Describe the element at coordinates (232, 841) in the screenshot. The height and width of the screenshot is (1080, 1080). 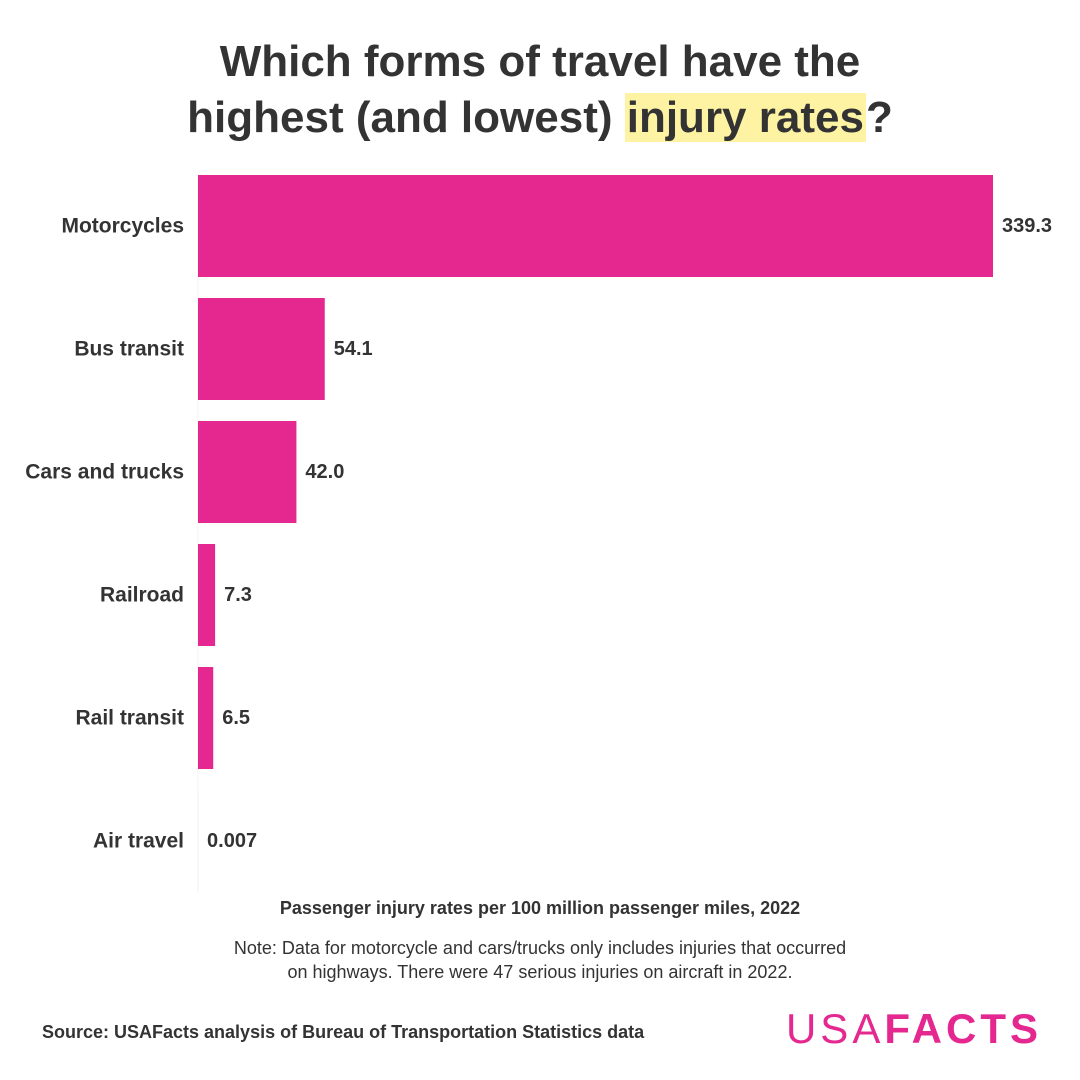
I see `value-label: 0.007` at that location.